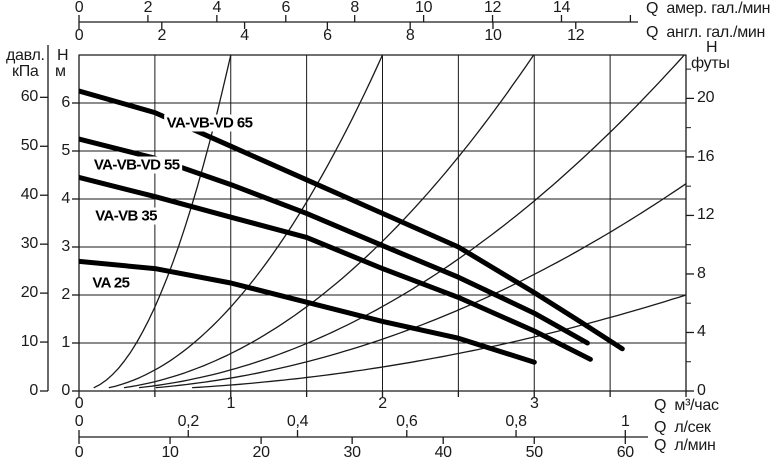 This screenshot has height=463, width=775. I want to click on tick-label-ft: 8, so click(701, 273).